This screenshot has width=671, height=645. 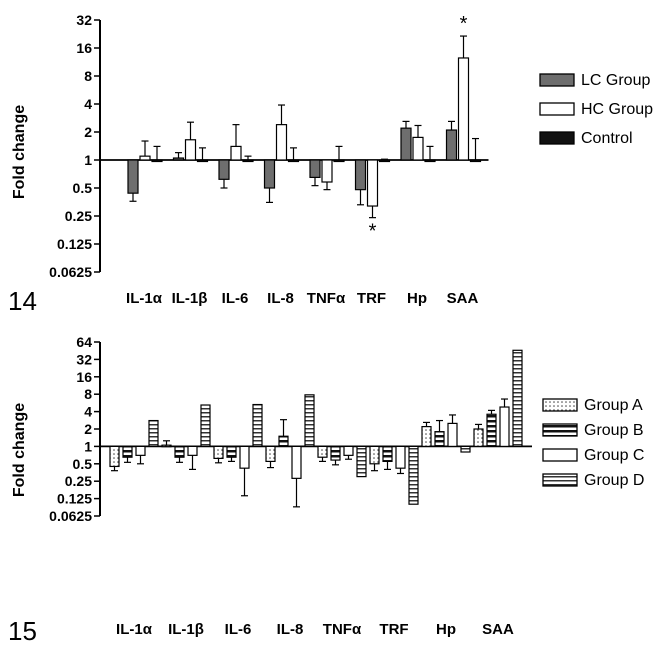 What do you see at coordinates (22, 630) in the screenshot?
I see `panel-label: 15` at bounding box center [22, 630].